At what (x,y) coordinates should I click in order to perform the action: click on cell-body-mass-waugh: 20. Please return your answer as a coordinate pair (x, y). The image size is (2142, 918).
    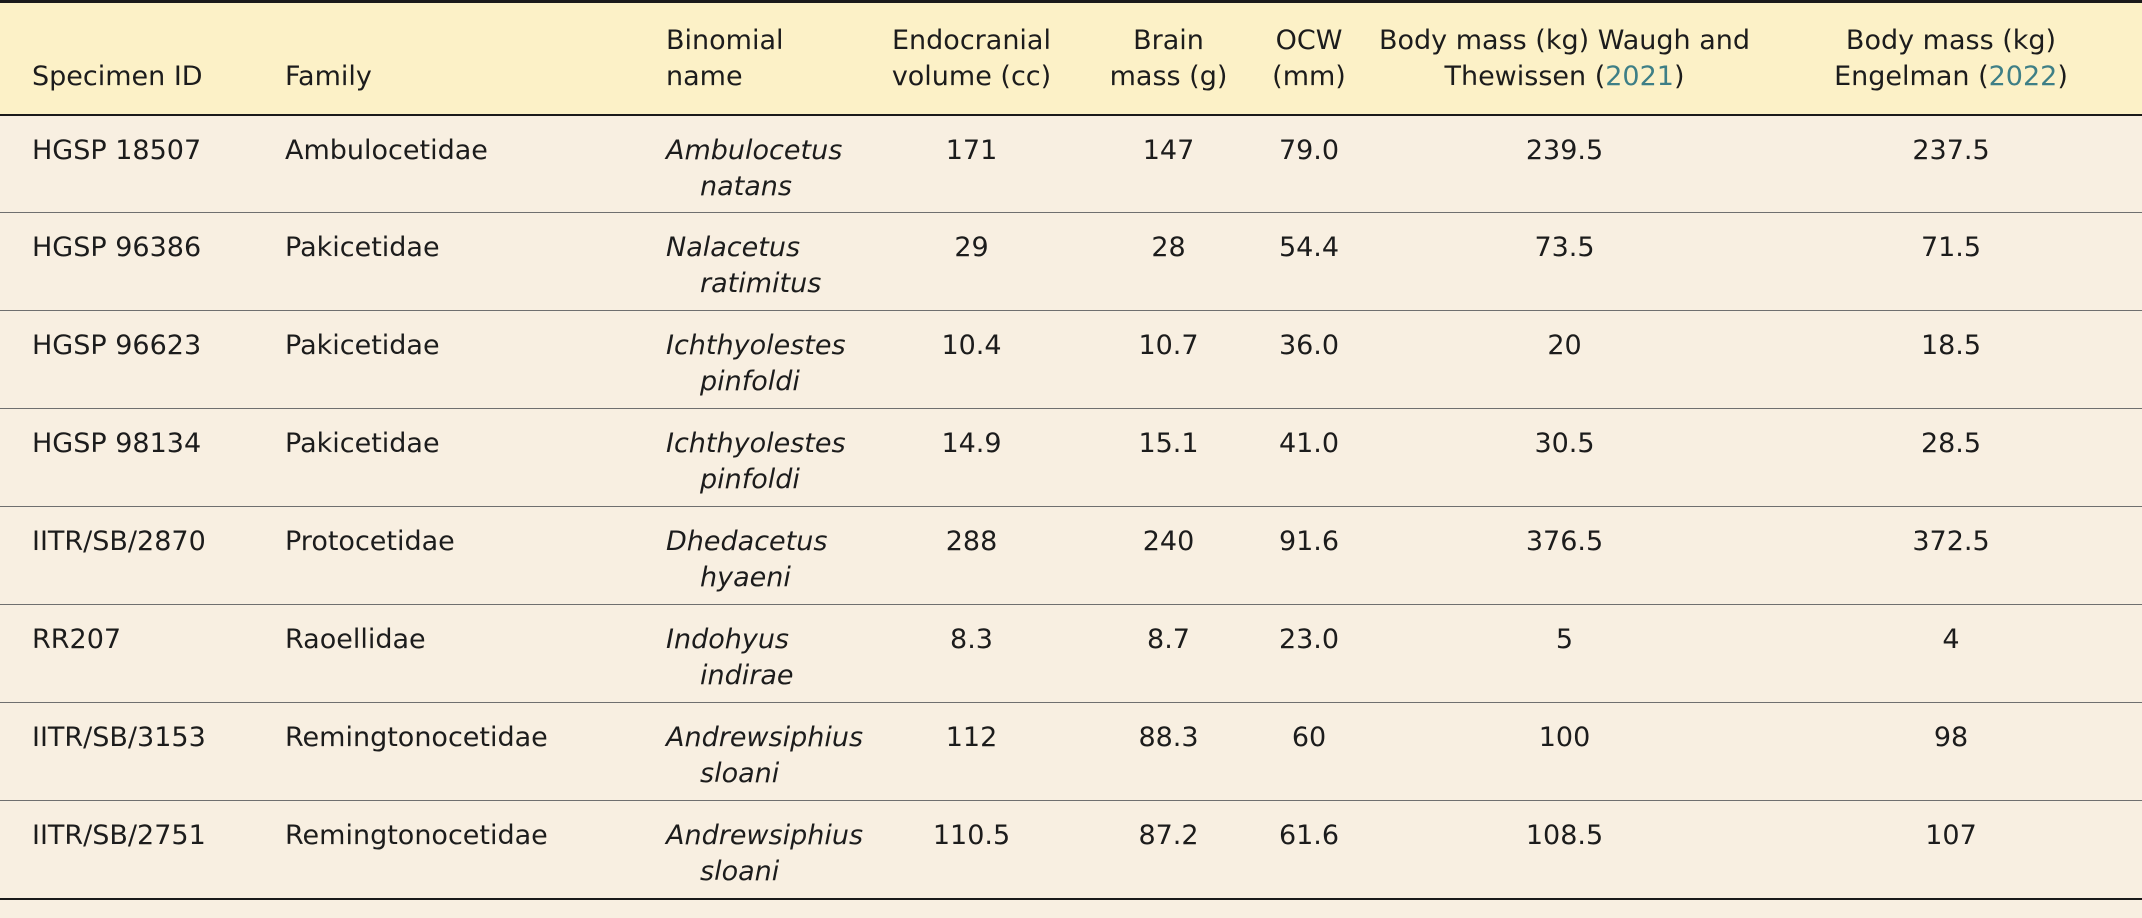
    Looking at the image, I should click on (1564, 359).